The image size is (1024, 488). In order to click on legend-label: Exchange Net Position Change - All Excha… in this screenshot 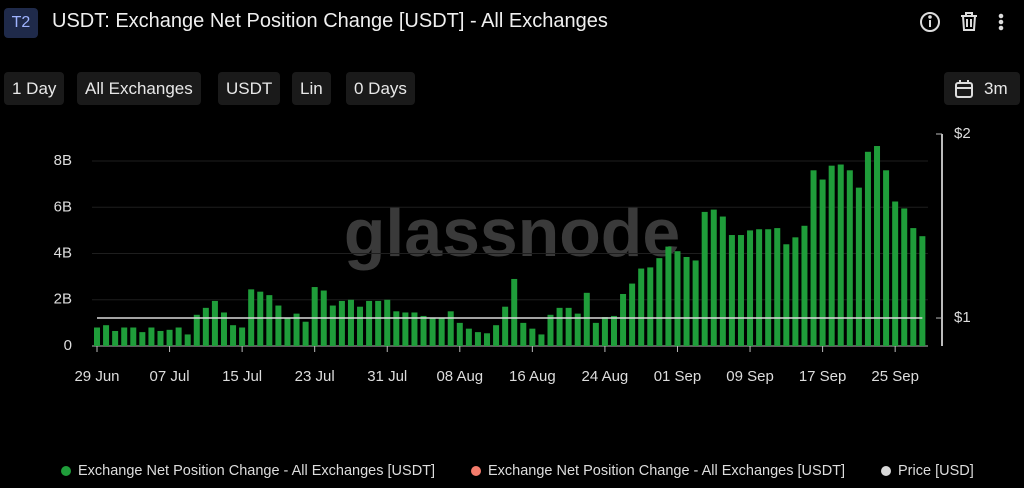, I will do `click(666, 471)`.